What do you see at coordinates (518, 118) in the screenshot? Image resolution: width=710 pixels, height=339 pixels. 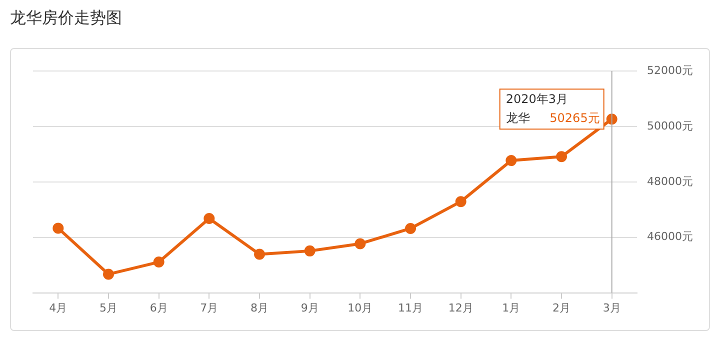 I see `text: 龙华` at bounding box center [518, 118].